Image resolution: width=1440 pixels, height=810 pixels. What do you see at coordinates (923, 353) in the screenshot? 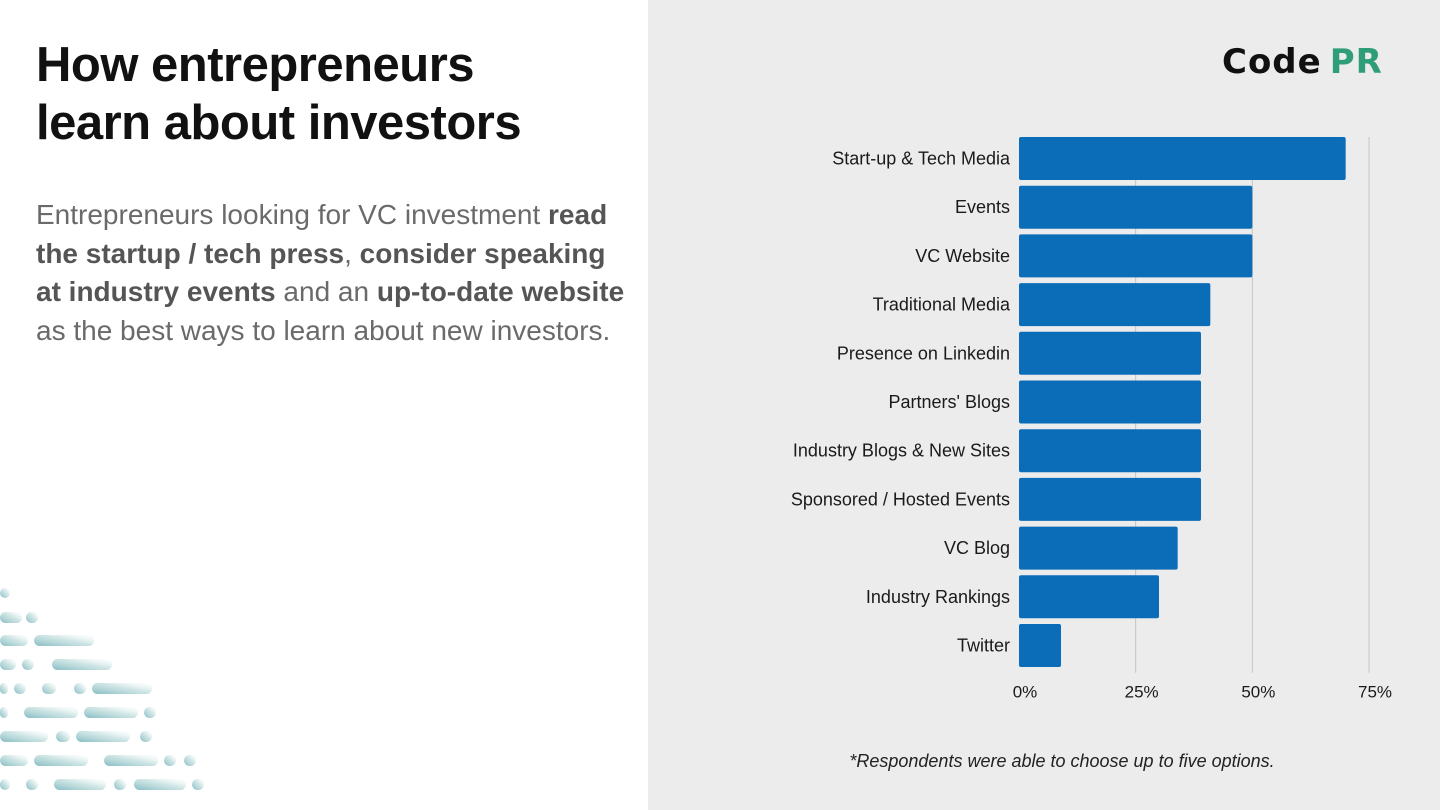
I see `category-label-5: Presence on Linkedin` at bounding box center [923, 353].